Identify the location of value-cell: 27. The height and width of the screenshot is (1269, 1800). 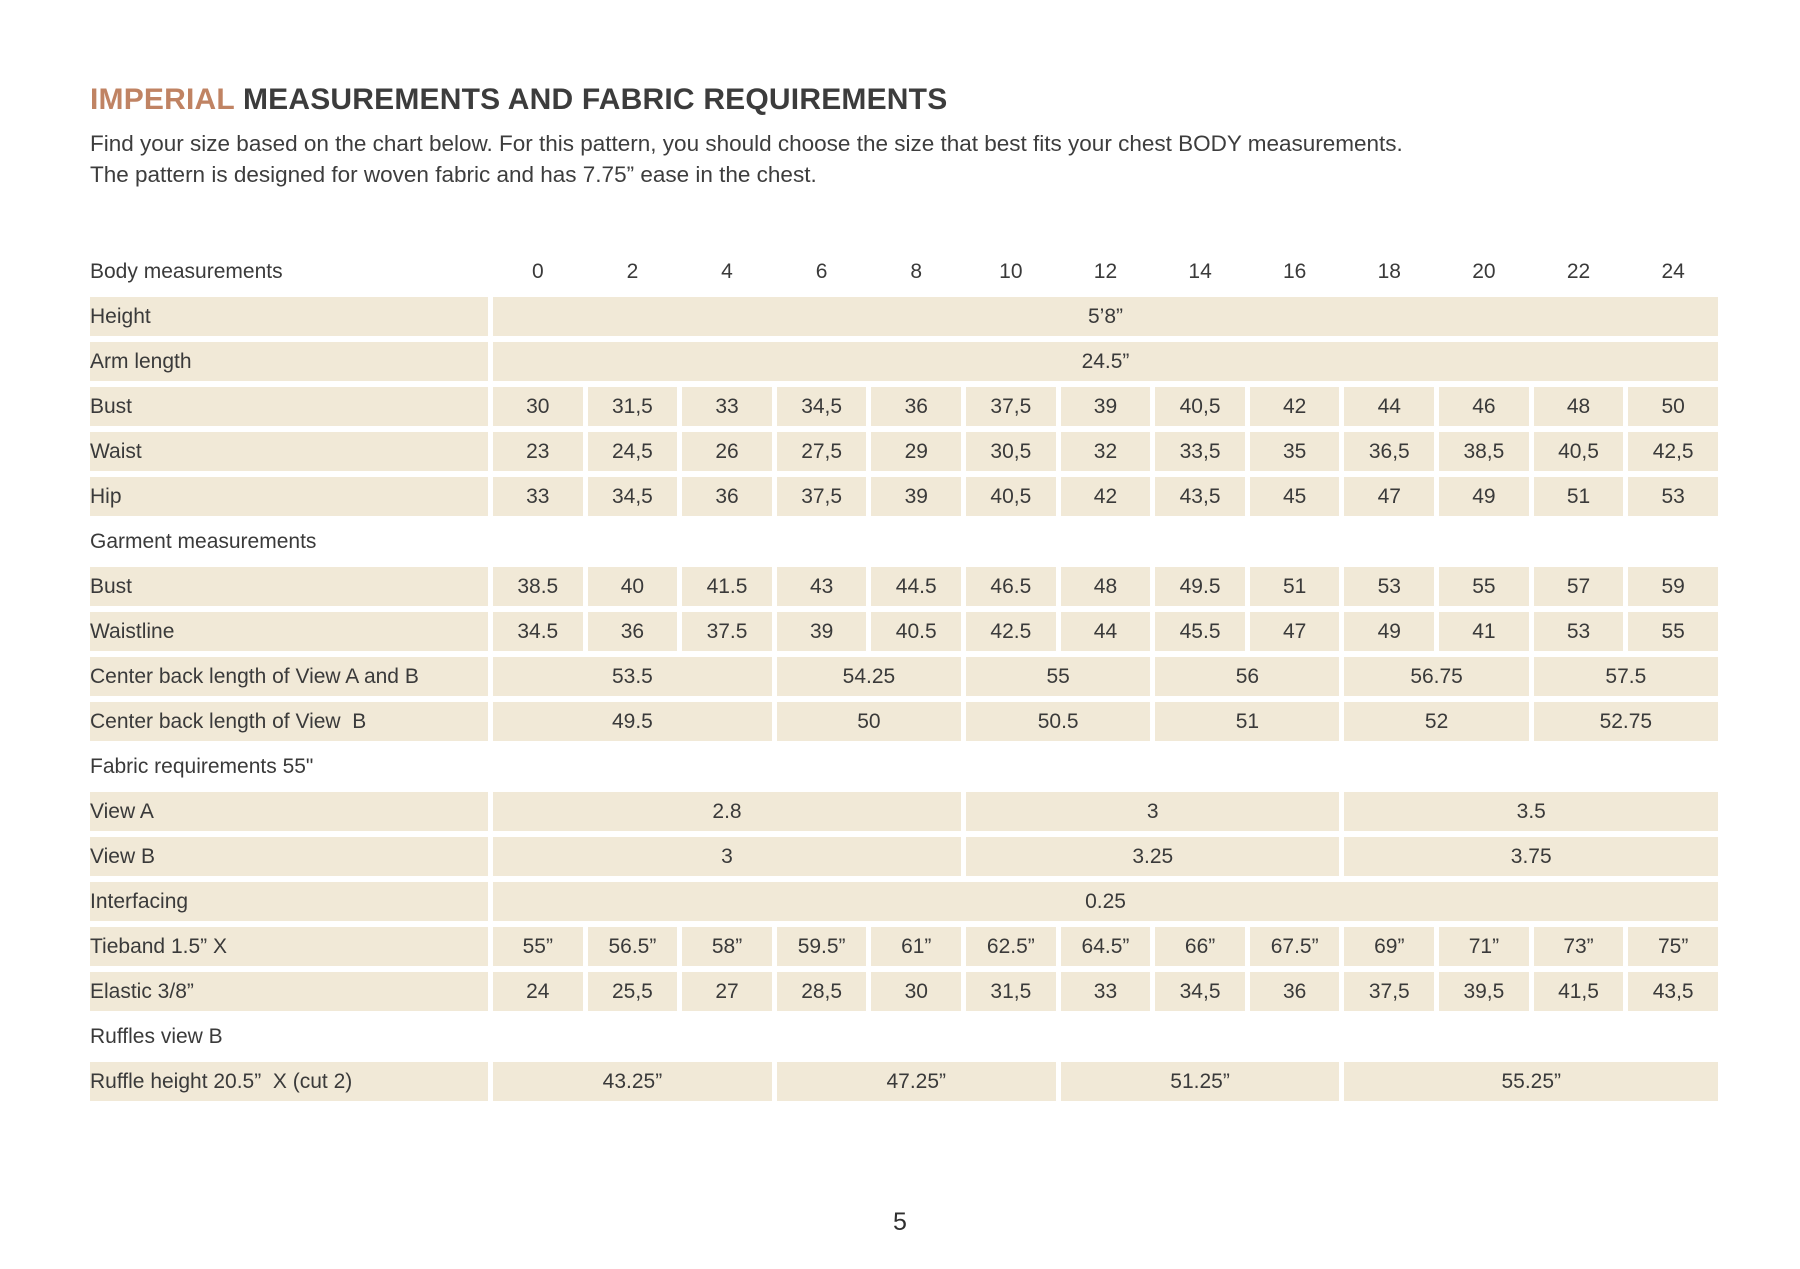
(727, 991).